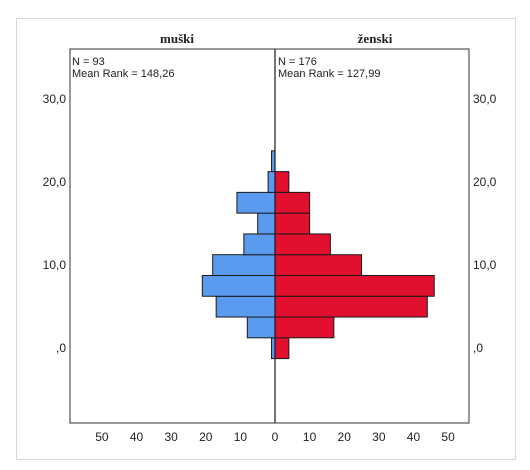 The height and width of the screenshot is (470, 530). I want to click on x-tick-label-left-0: 50, so click(102, 437).